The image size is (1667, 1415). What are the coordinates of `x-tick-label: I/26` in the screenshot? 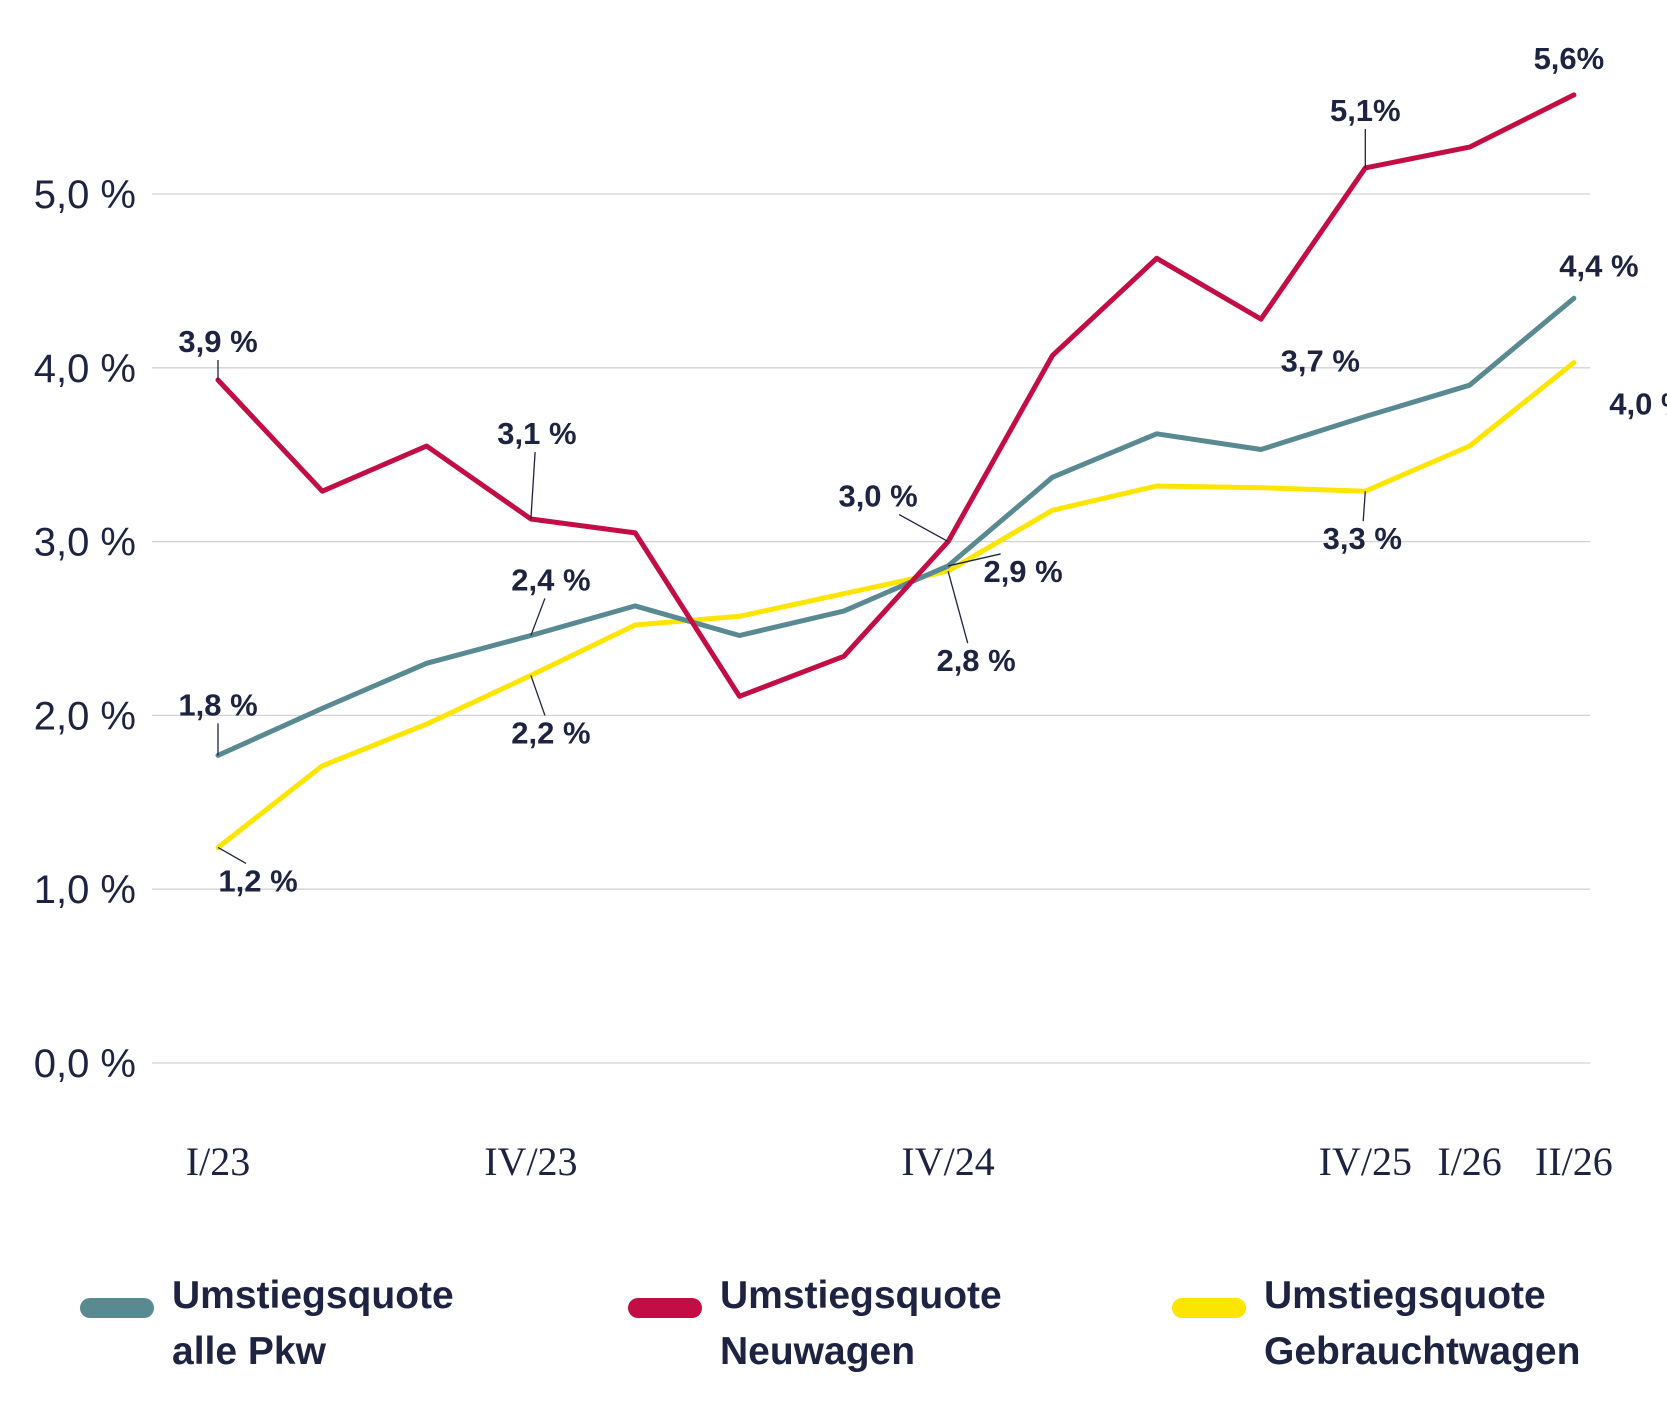 It's located at (1469, 1161).